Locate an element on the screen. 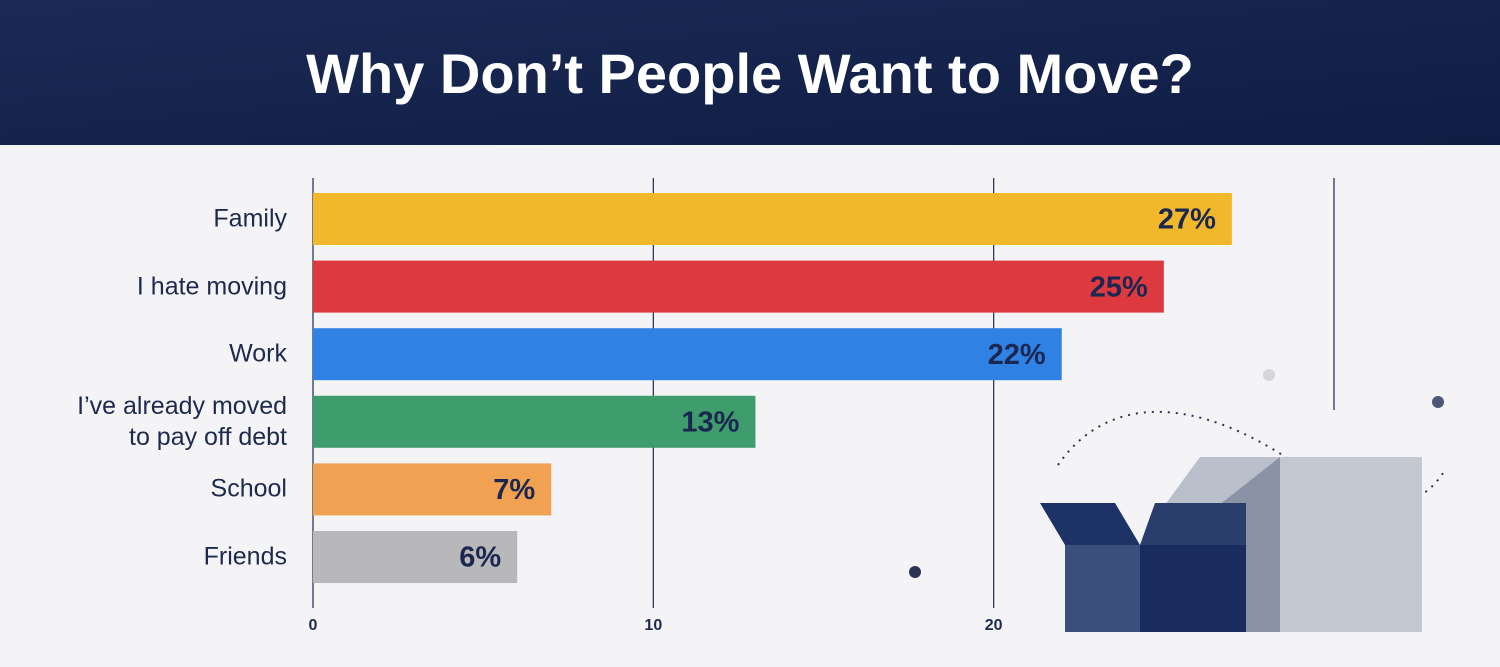 Image resolution: width=1500 pixels, height=667 pixels. value-label: 22% is located at coordinates (1017, 355).